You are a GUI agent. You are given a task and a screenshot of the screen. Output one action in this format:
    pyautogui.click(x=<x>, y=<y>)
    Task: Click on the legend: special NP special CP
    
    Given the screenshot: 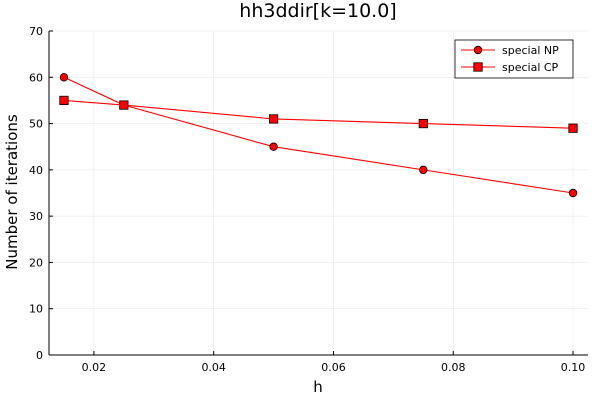 What is the action you would take?
    pyautogui.click(x=514, y=59)
    